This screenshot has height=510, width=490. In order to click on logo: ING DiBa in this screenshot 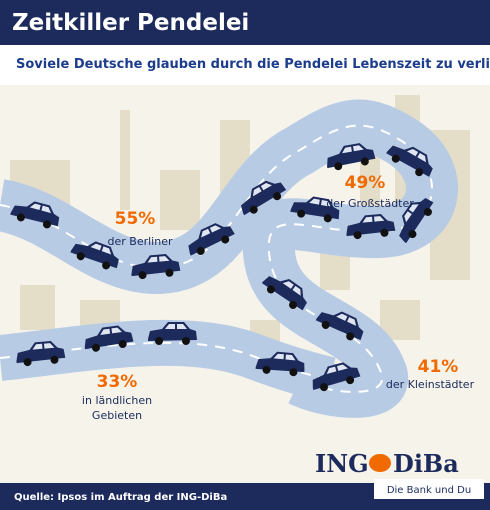, I will do `click(387, 463)`.